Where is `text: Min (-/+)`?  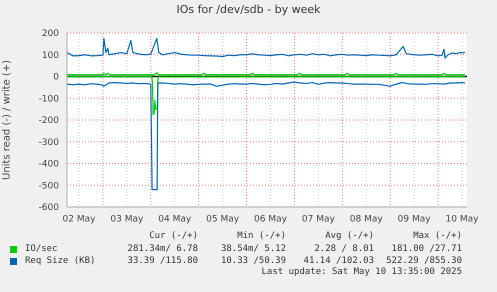 text: Min (-/+) is located at coordinates (261, 237).